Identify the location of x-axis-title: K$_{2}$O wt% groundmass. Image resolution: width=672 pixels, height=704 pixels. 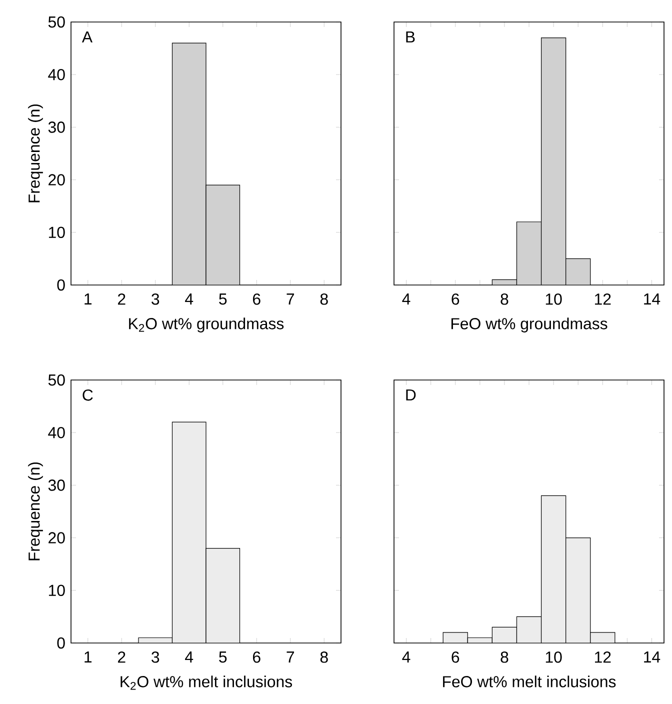
(206, 325).